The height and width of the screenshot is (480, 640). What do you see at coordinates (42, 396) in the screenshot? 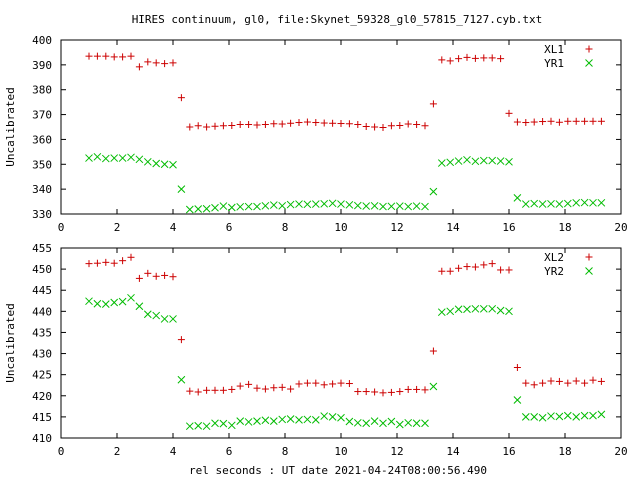
I see `y-tick-label: 420` at bounding box center [42, 396].